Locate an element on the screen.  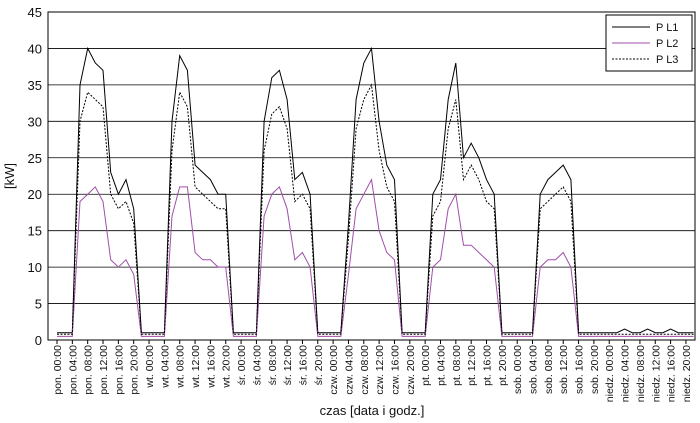
legend-label: P L3 is located at coordinates (667, 60).